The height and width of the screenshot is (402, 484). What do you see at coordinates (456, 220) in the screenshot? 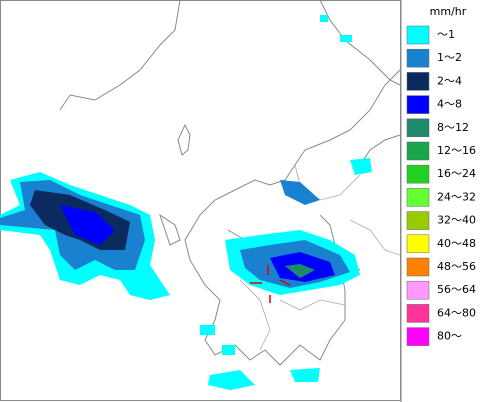
I see `legend-label: 32～40` at bounding box center [456, 220].